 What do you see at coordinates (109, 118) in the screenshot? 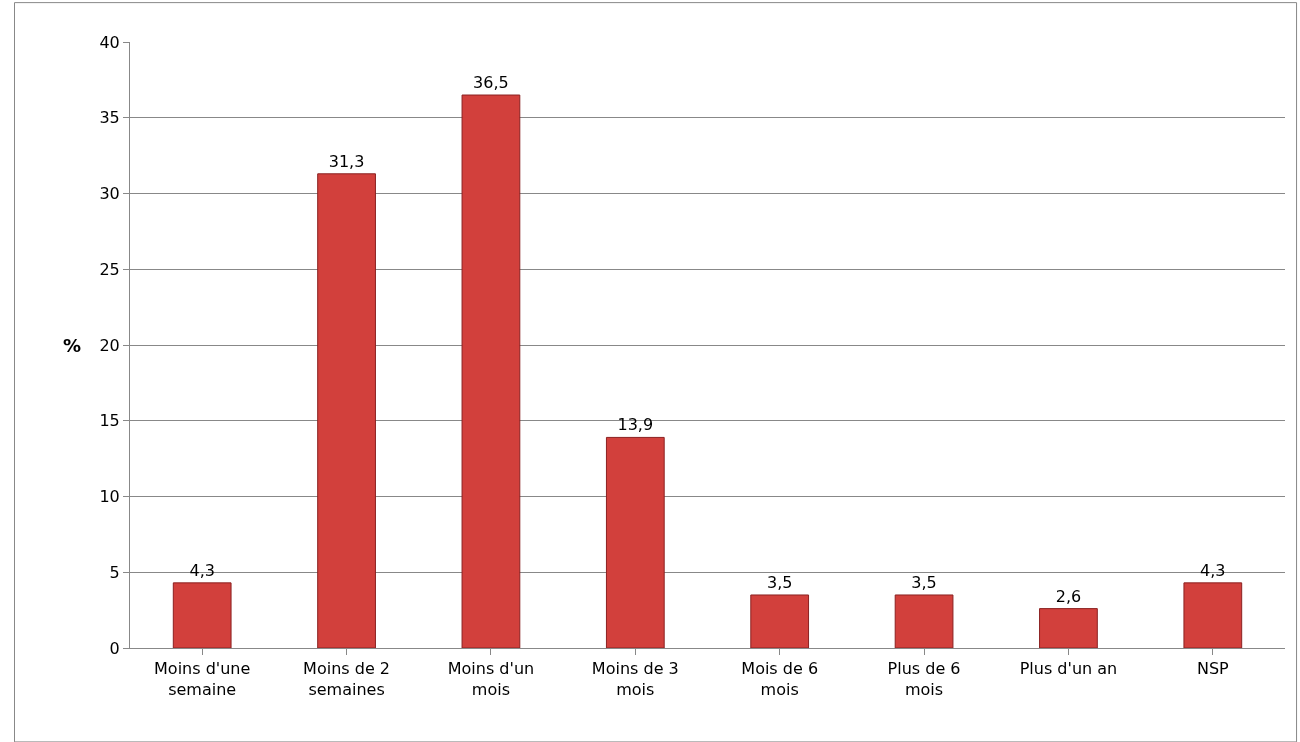
I see `y-tick-label: 35` at bounding box center [109, 118].